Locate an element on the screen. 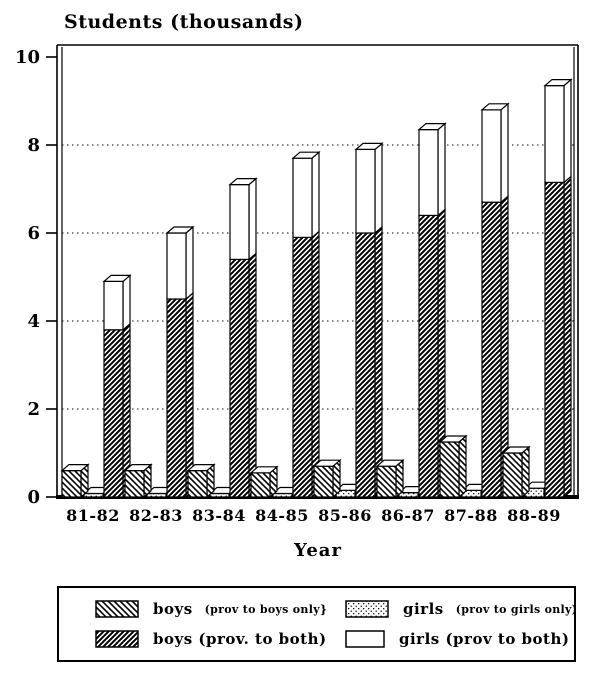 The image size is (610, 680). y-tick-label: 8 is located at coordinates (33, 145).